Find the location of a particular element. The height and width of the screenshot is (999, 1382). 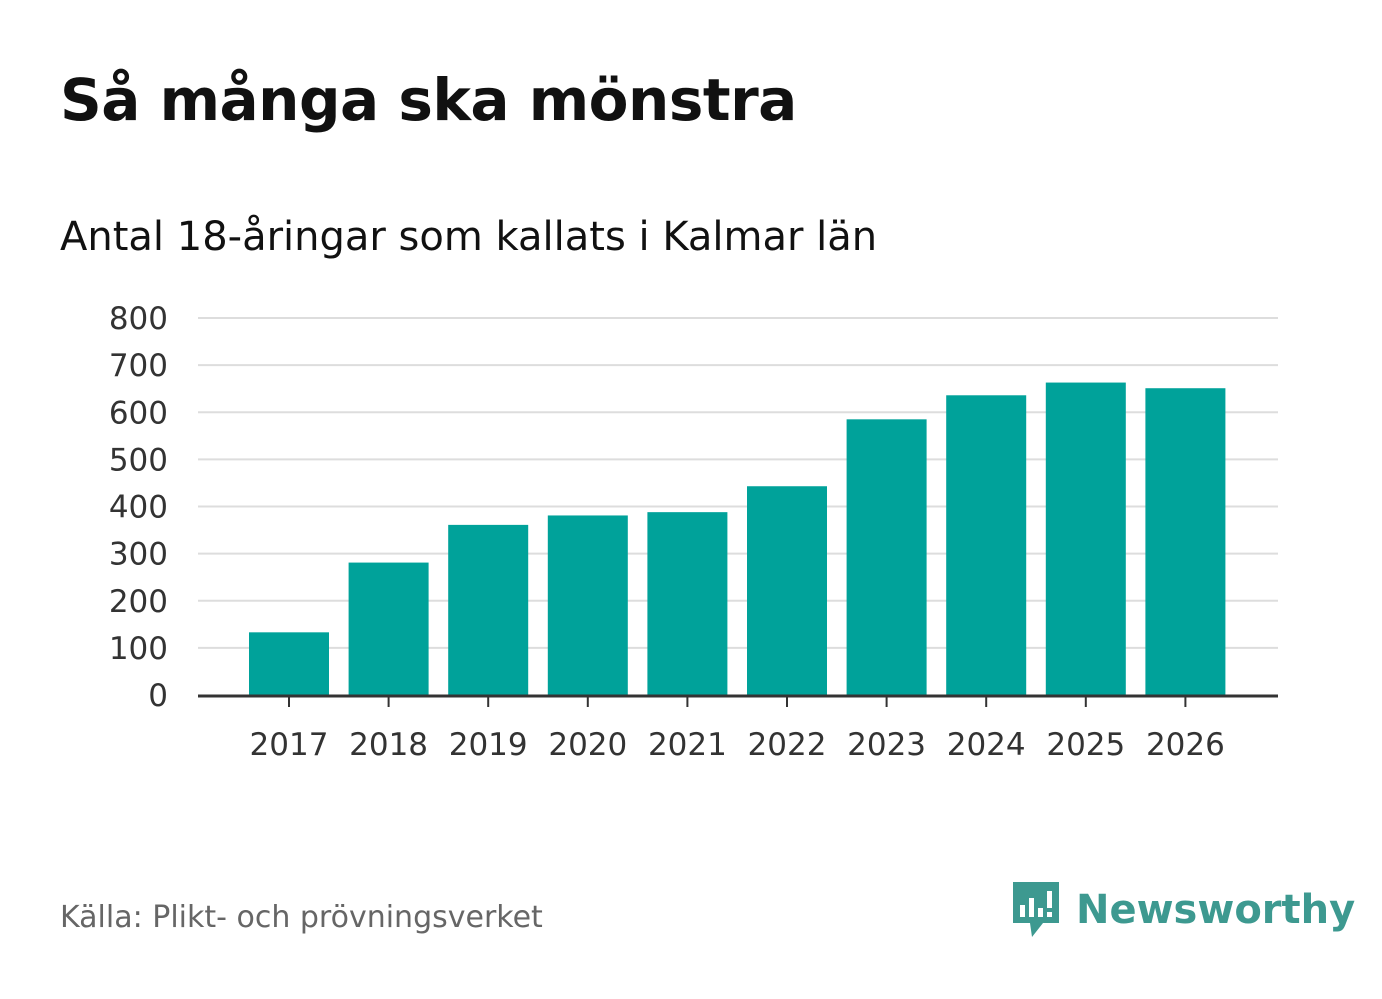

bar-2022 is located at coordinates (787, 590).